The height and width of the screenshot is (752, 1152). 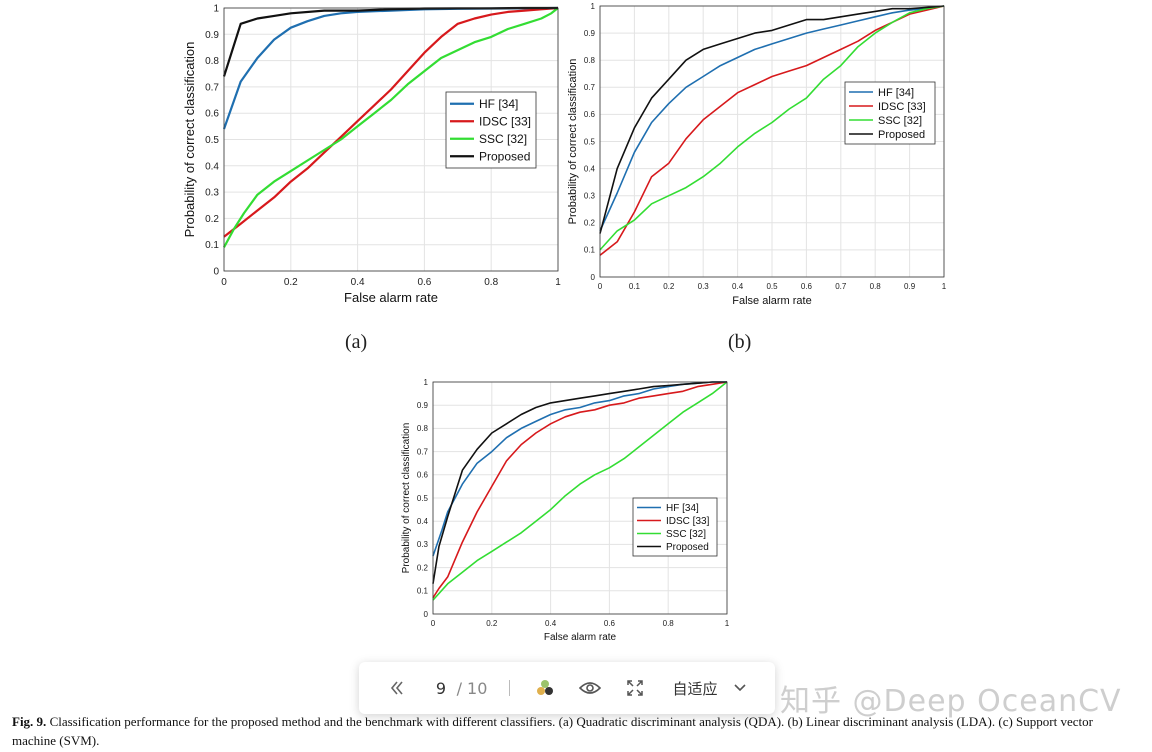 I want to click on color-dots-icon, so click(x=545, y=688).